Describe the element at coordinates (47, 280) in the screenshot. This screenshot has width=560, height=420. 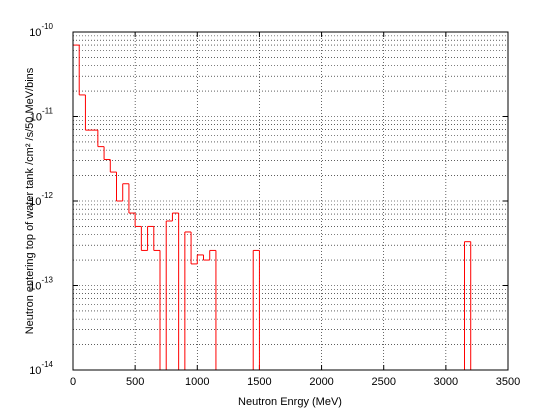
I see `y-tick-exponent: -13` at that location.